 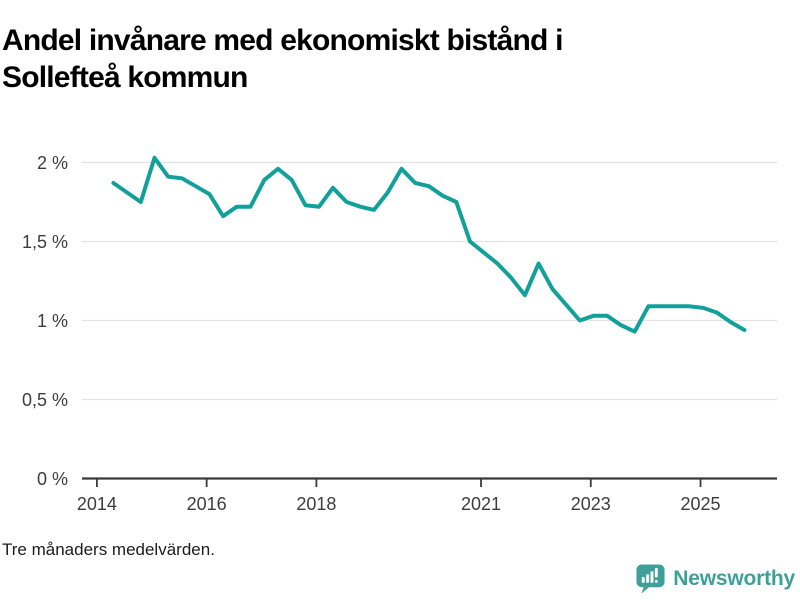 I want to click on x-axis-tick-label: 2023, so click(x=591, y=504).